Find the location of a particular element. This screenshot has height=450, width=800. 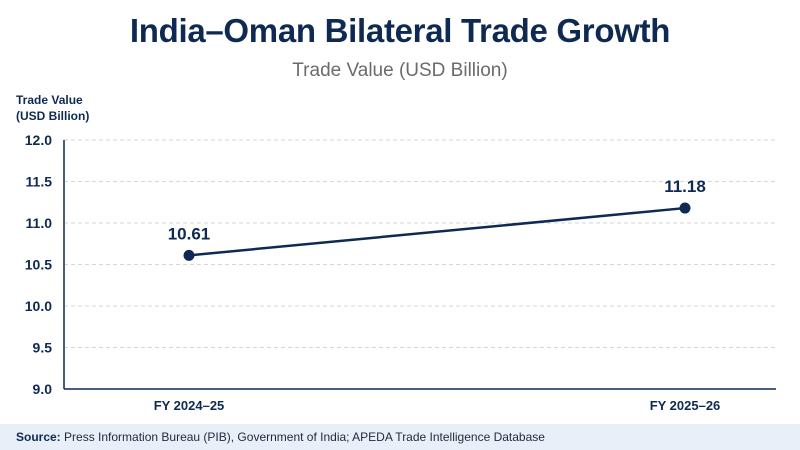

y-axis-label: Trade Value (USD Billion) is located at coordinates (52, 108).